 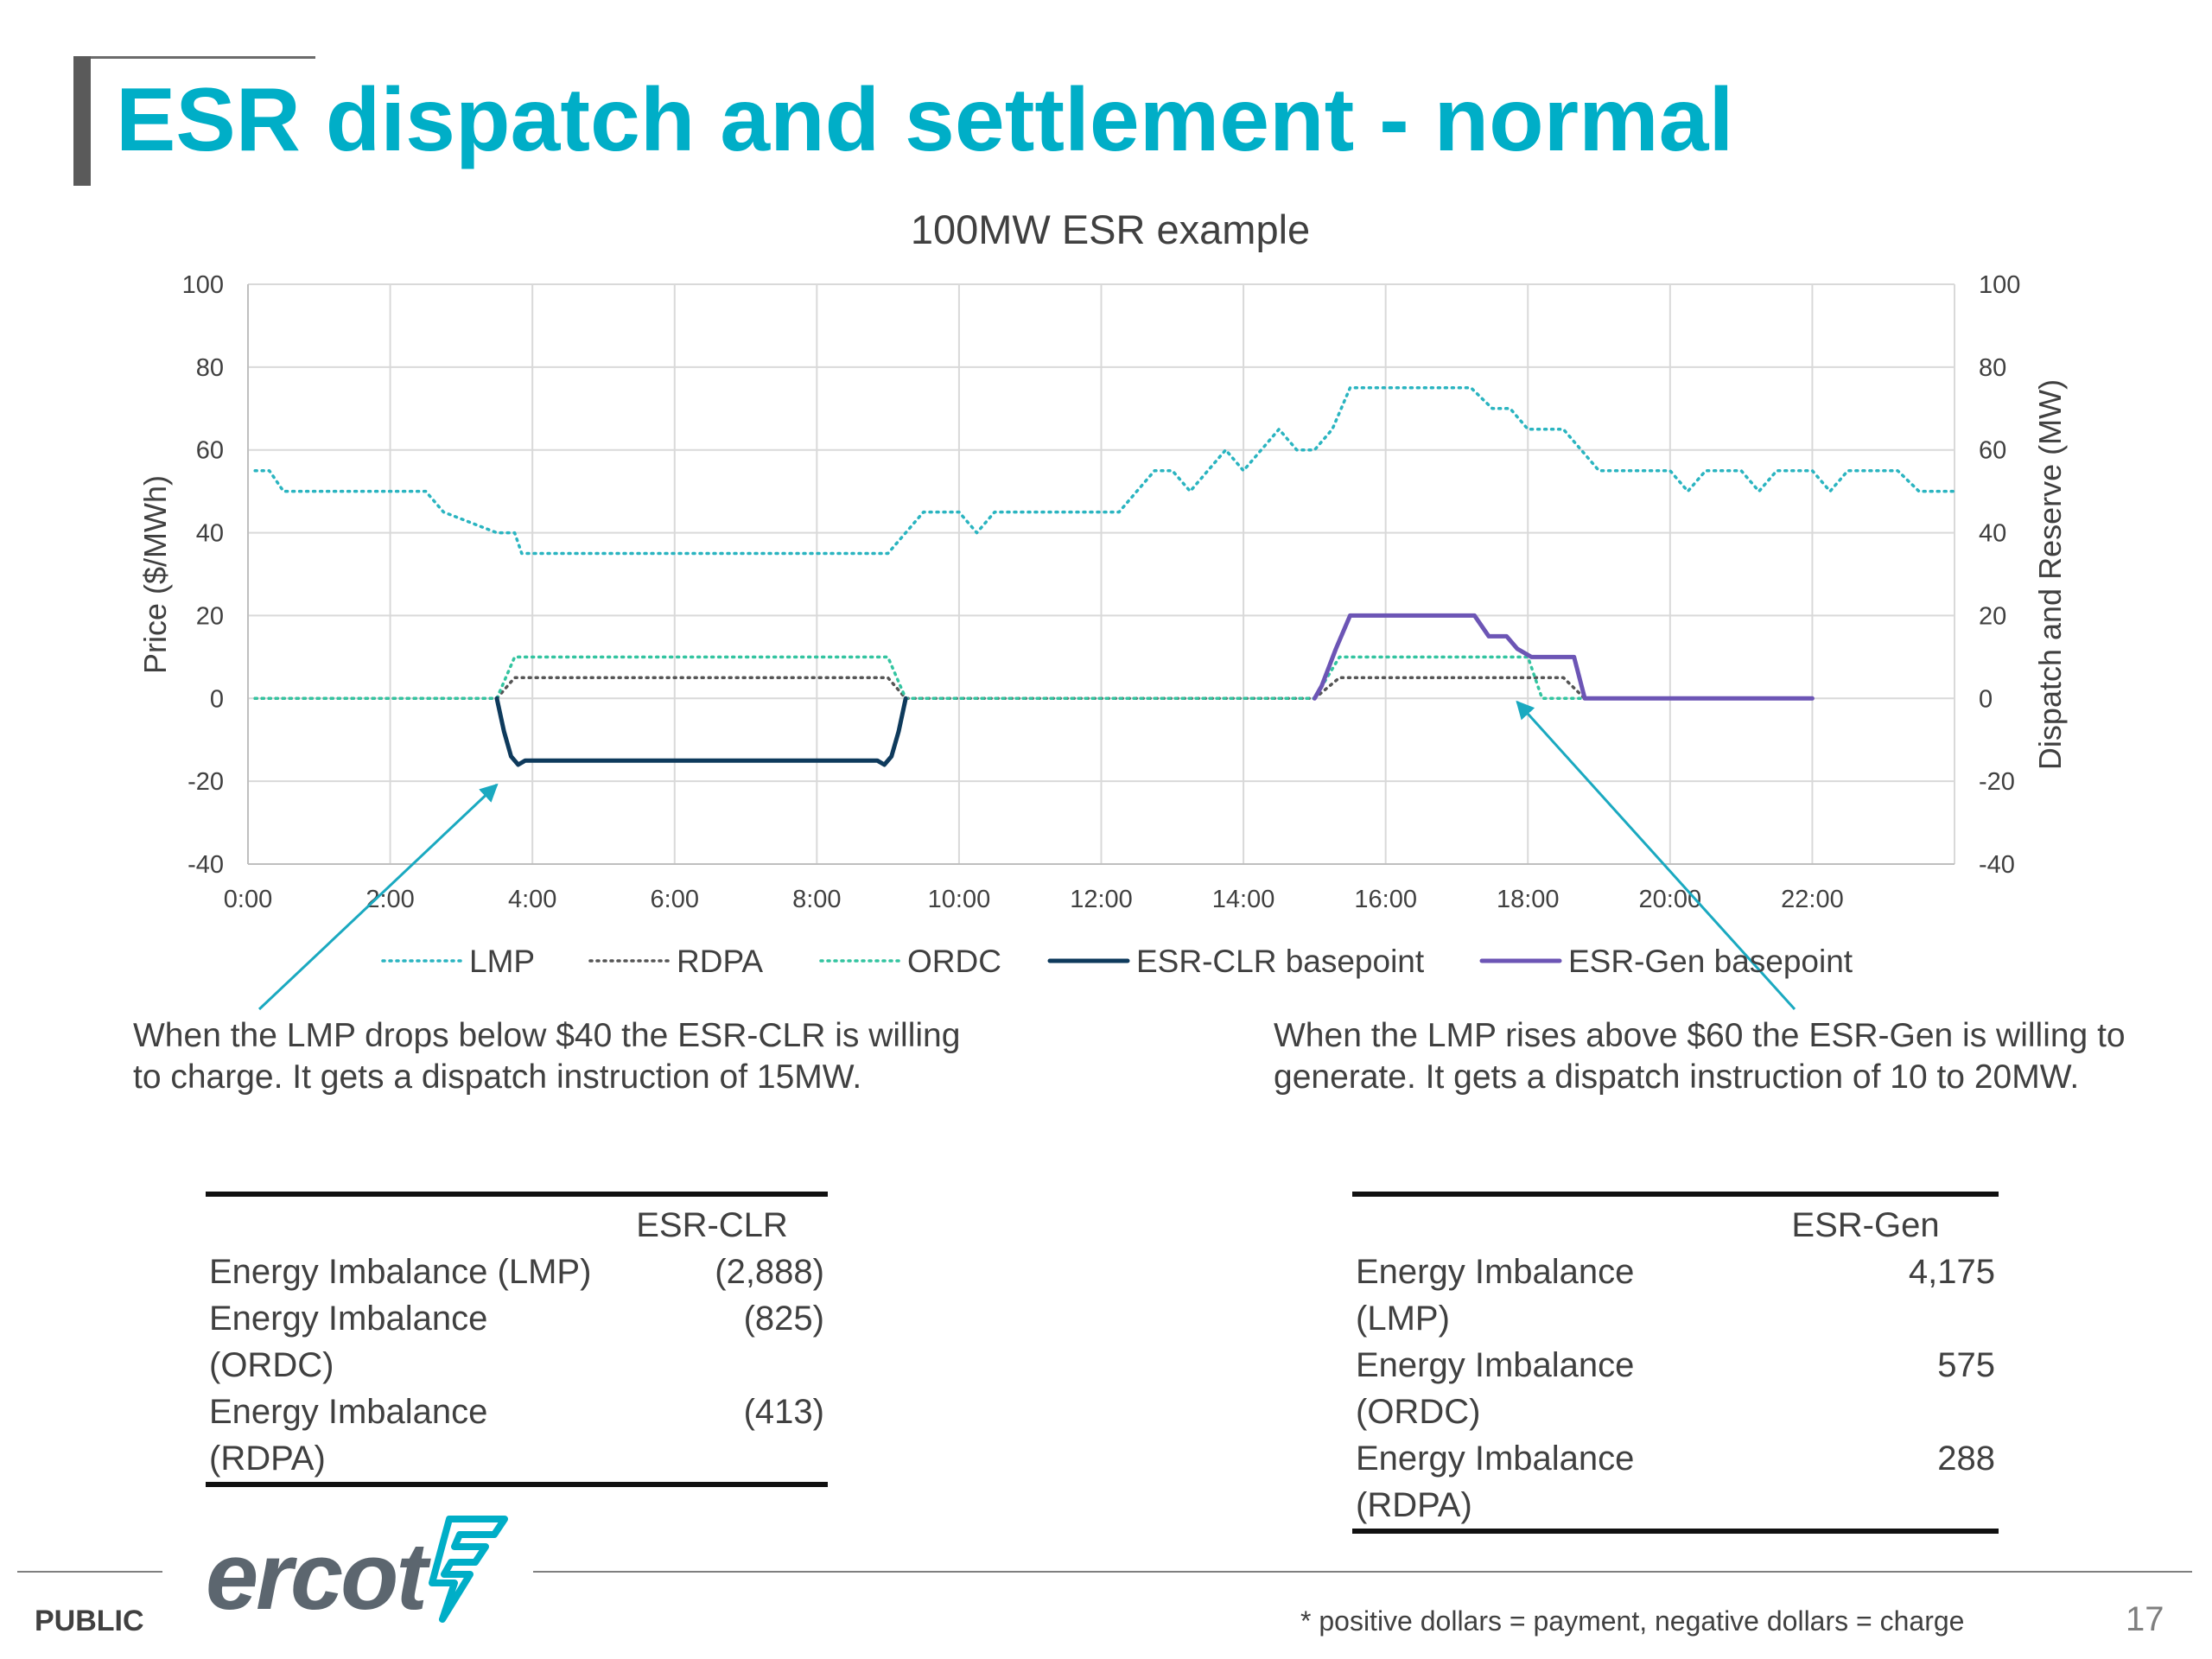 What do you see at coordinates (1675, 1295) in the screenshot?
I see `table-row: Energy Imbalance (LMP) 4,175` at bounding box center [1675, 1295].